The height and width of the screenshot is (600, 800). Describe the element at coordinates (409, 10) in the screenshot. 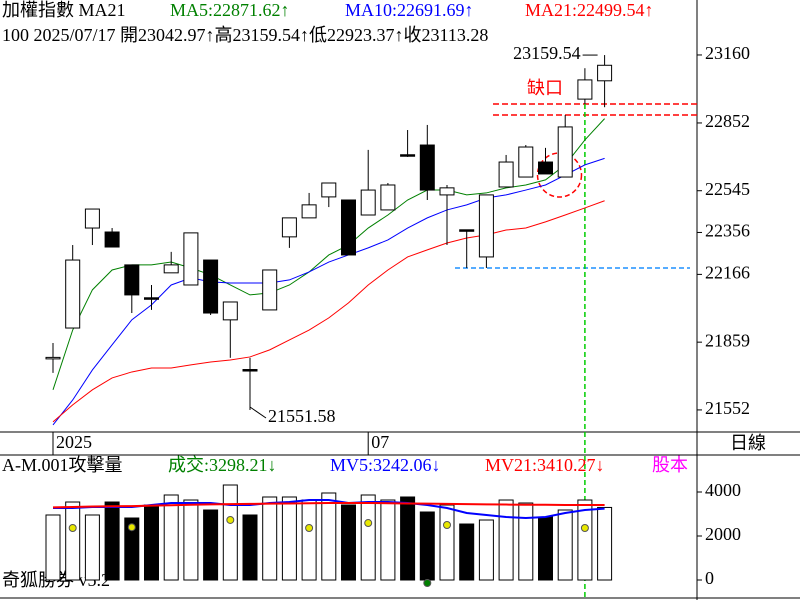

I see `legend-entry: MA10:22691.69↑` at that location.